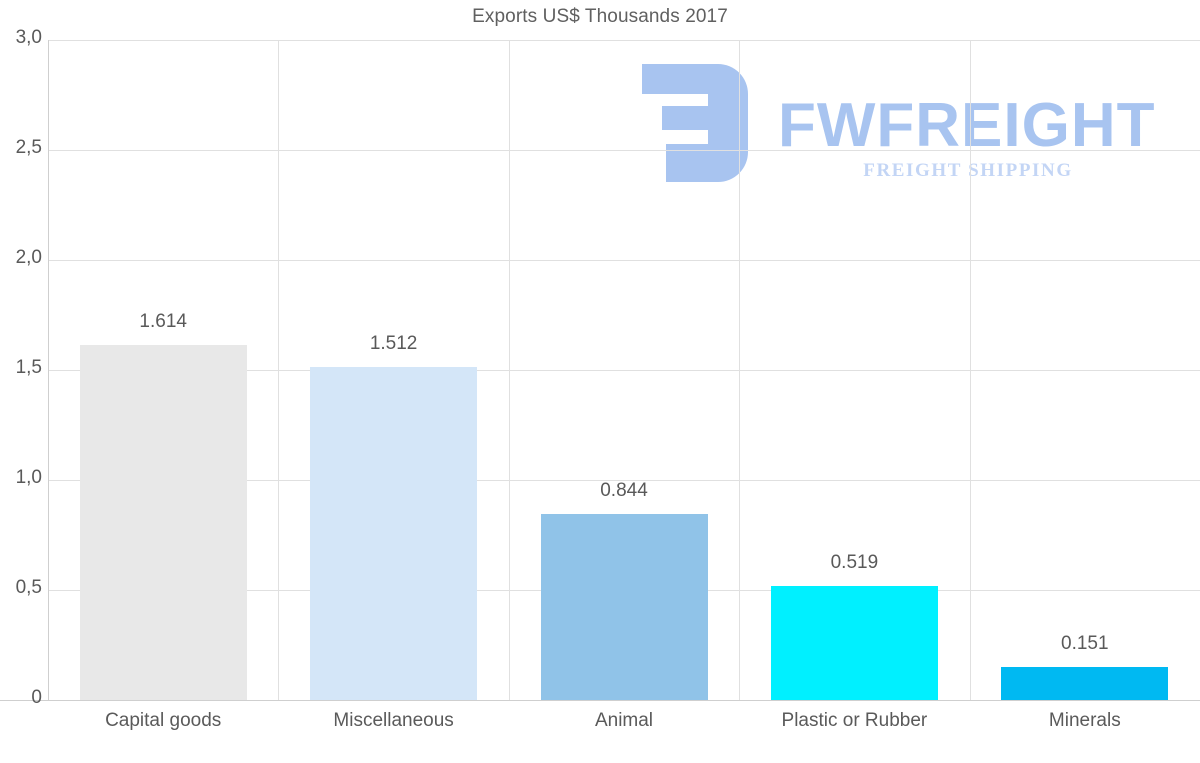 Image resolution: width=1200 pixels, height=763 pixels. What do you see at coordinates (1084, 720) in the screenshot?
I see `x-axis-category-label: Minerals` at bounding box center [1084, 720].